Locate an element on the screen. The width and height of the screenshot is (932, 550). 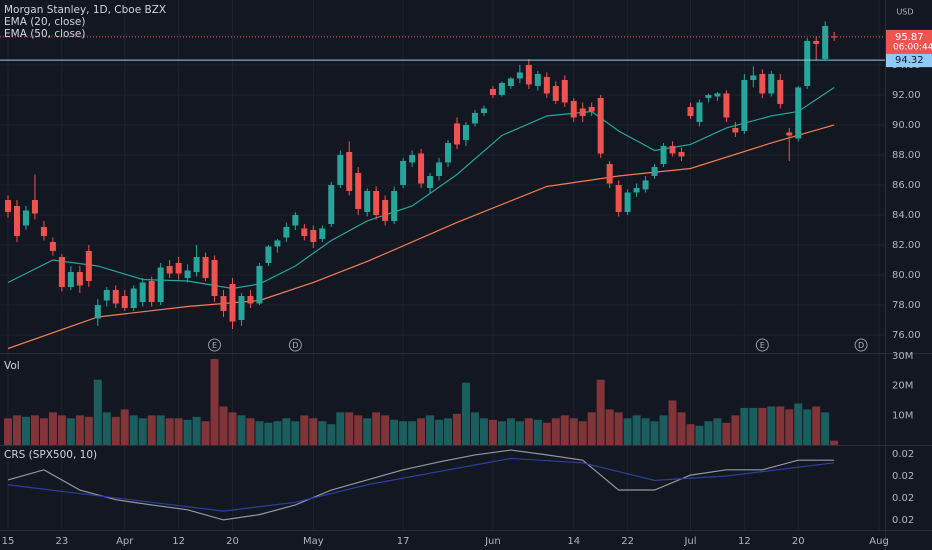
x-tick-label: 14 is located at coordinates (573, 541).